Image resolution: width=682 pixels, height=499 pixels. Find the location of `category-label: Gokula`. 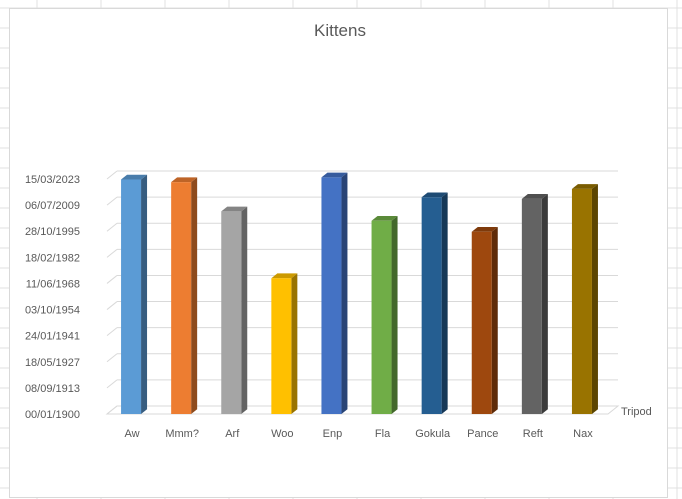

category-label: Gokula is located at coordinates (433, 434).